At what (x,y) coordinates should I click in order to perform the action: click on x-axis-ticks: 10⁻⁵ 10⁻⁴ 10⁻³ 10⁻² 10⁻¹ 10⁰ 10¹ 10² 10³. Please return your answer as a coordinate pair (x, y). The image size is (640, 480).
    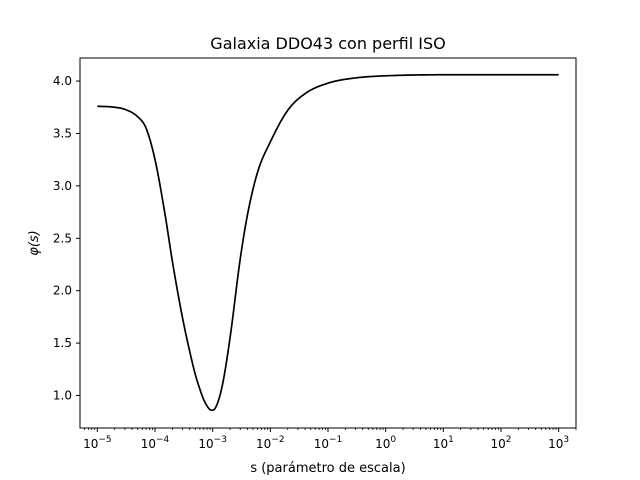
    Looking at the image, I should click on (326, 439).